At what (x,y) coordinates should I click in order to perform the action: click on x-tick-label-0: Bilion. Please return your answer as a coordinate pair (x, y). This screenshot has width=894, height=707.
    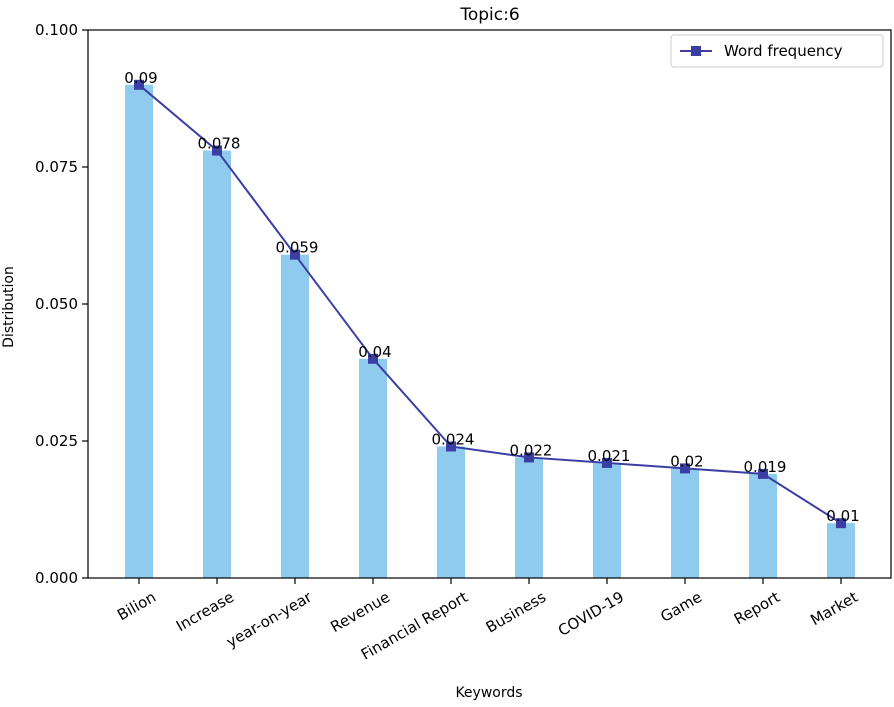
    Looking at the image, I should click on (136, 606).